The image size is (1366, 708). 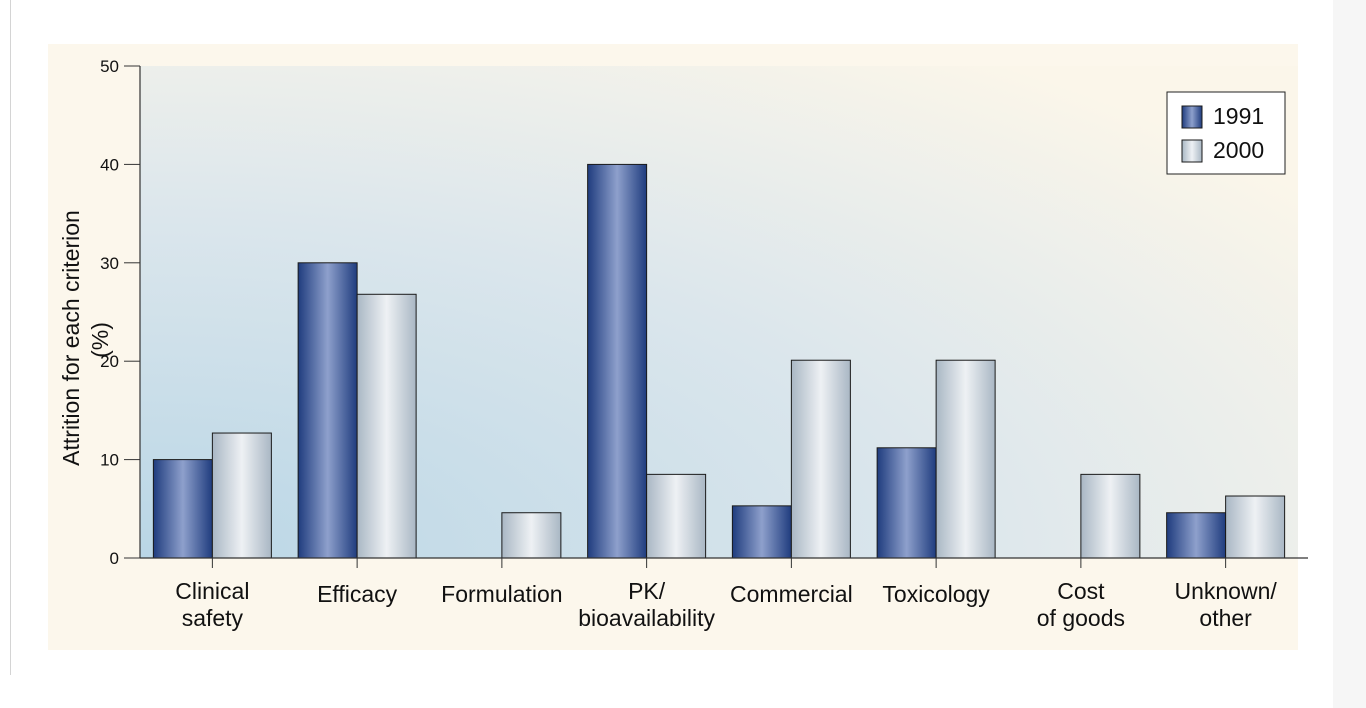 What do you see at coordinates (936, 594) in the screenshot?
I see `x-tick-label: Toxicology` at bounding box center [936, 594].